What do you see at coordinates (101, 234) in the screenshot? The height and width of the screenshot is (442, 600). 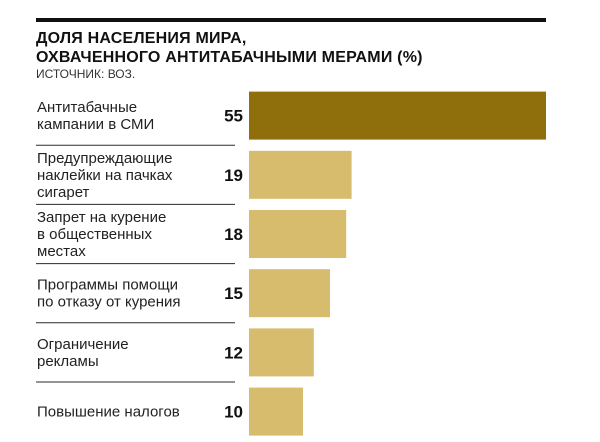 I see `category-label: Запрет на курение в общественных местах` at bounding box center [101, 234].